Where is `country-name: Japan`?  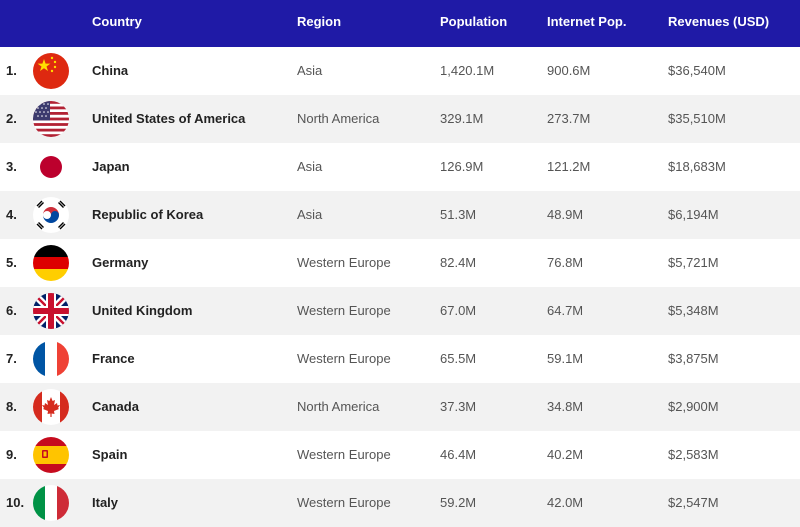 country-name: Japan is located at coordinates (111, 166).